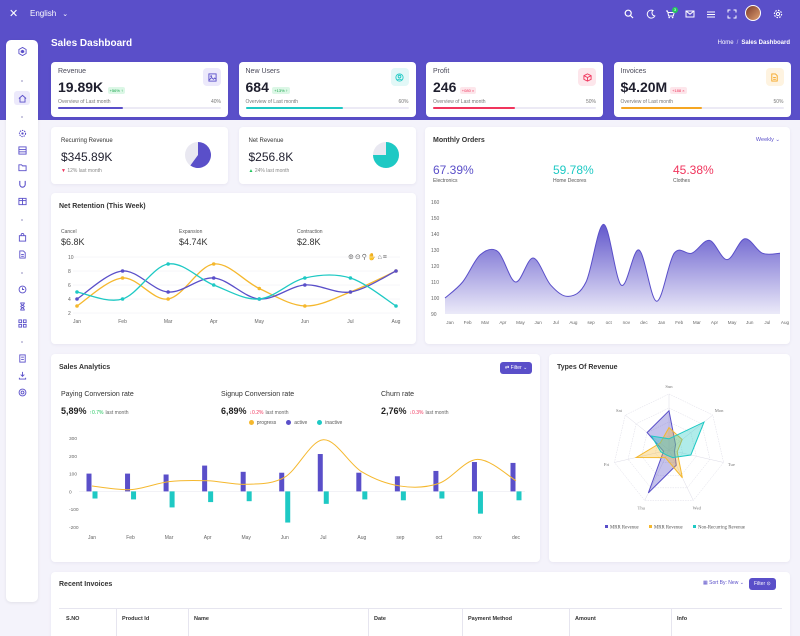 Image resolution: width=800 pixels, height=636 pixels. Describe the element at coordinates (74, 528) in the screenshot. I see `y-tick-label: -200` at that location.